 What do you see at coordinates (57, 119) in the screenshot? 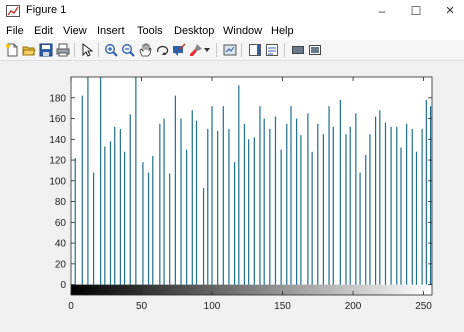
I see `y-tick-label: 160` at bounding box center [57, 119].